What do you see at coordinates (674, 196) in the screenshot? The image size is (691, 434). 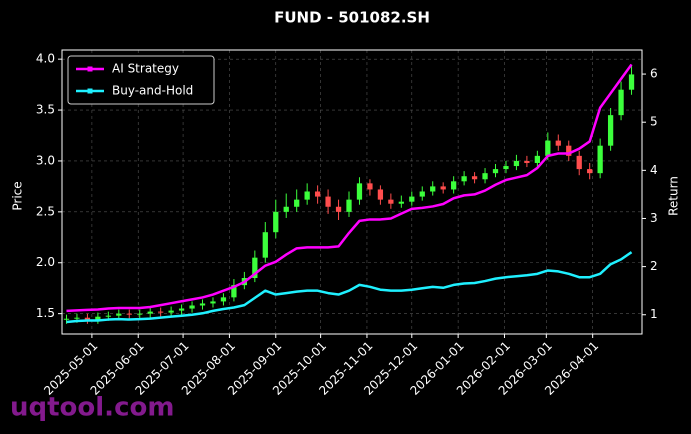 I see `y2-axis-label: Return` at bounding box center [674, 196].